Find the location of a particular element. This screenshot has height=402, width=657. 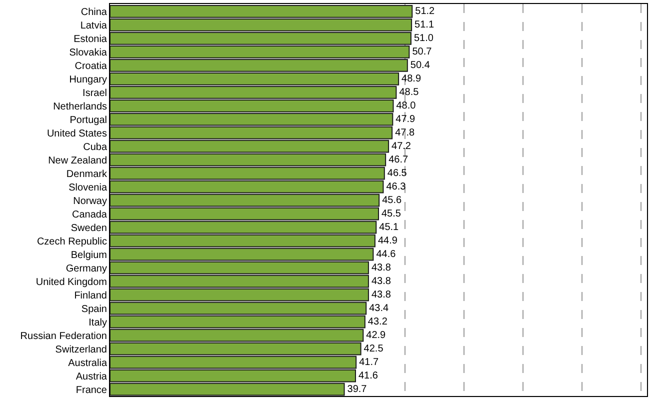

data-label: 51.2 is located at coordinates (425, 11).